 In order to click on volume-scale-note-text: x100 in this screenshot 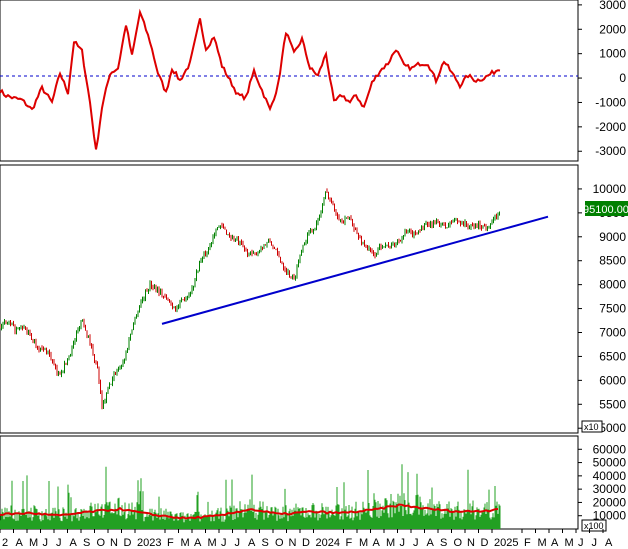, I will do `click(594, 526)`.